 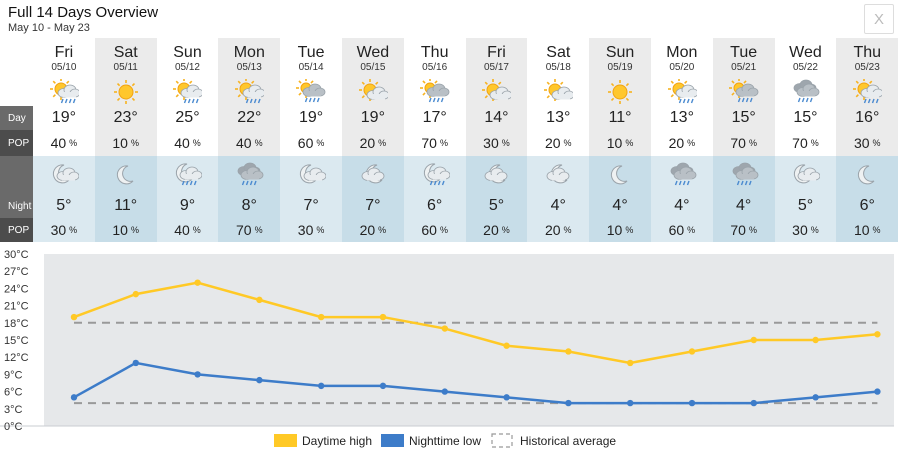 What do you see at coordinates (429, 230) in the screenshot?
I see `night-pop-value: 60` at bounding box center [429, 230].